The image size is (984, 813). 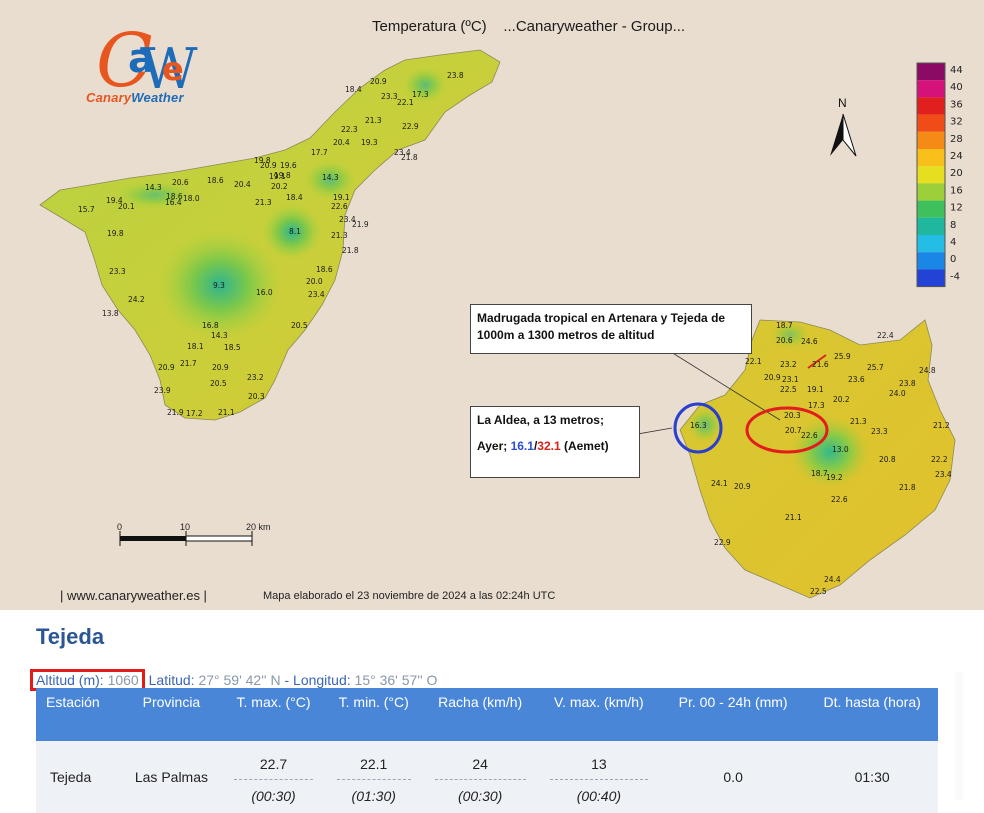 What do you see at coordinates (288, 165) in the screenshot?
I see `tenerife-temp-label: 19.6` at bounding box center [288, 165].